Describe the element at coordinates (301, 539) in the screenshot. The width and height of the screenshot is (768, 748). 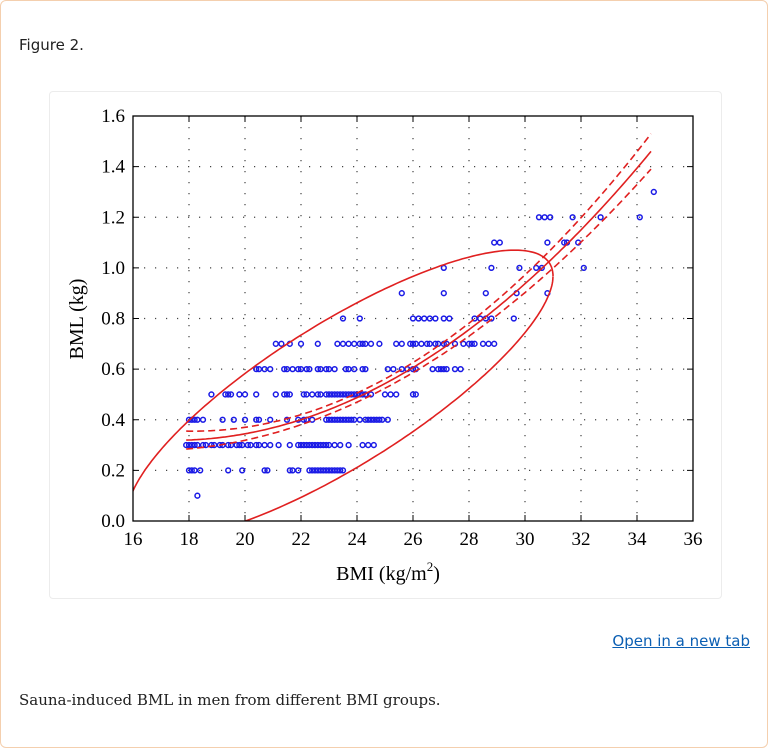
I see `x-tick-label: 22` at that location.